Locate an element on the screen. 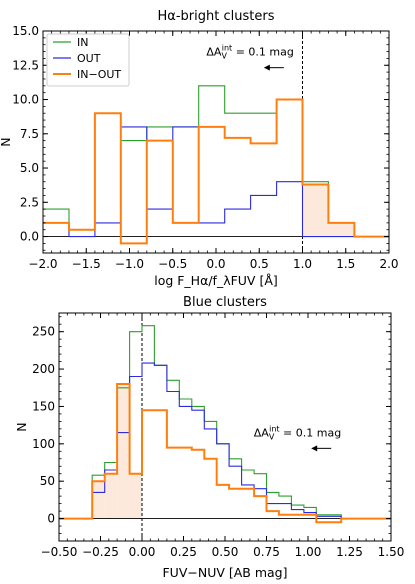 The height and width of the screenshot is (584, 415). y-tick-label: 2.5 is located at coordinates (29, 202).